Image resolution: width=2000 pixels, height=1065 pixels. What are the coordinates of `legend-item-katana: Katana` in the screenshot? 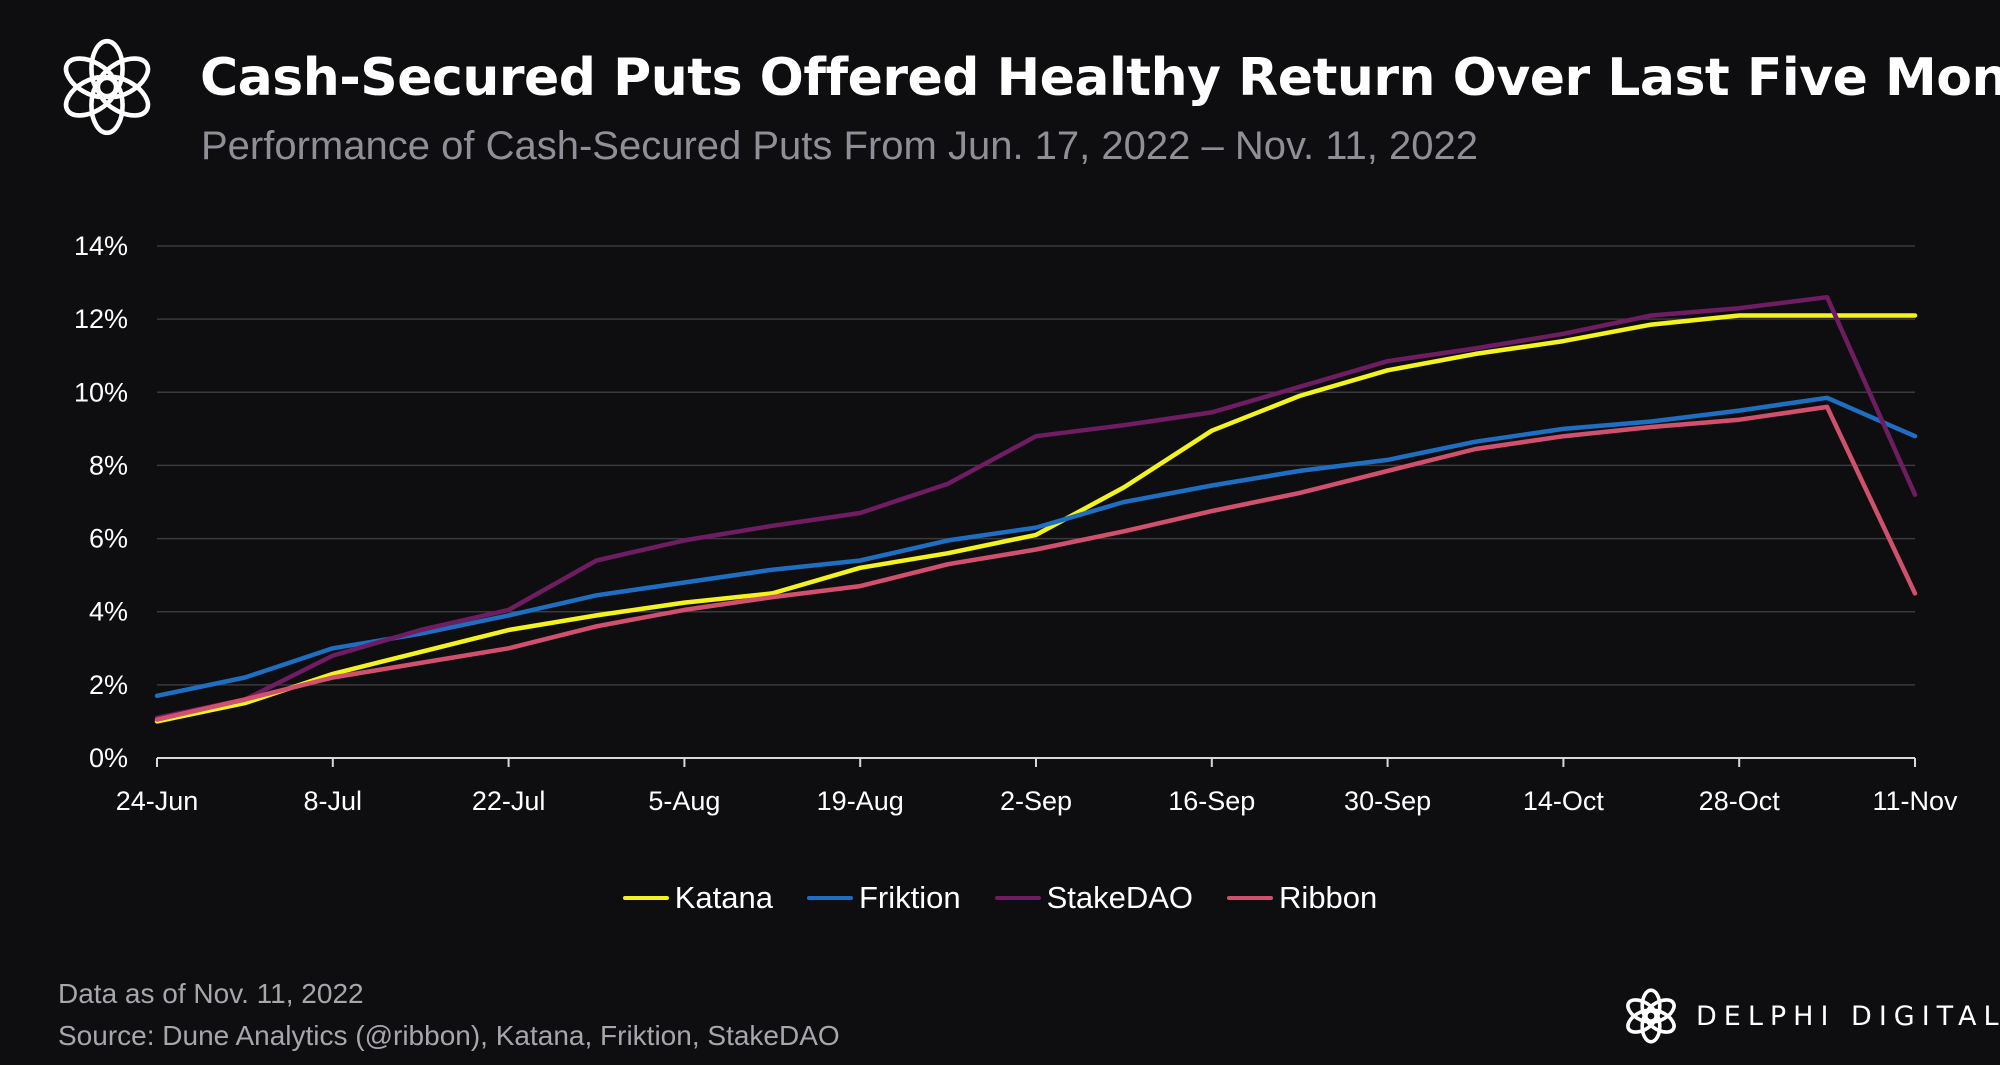 It's located at (697, 898).